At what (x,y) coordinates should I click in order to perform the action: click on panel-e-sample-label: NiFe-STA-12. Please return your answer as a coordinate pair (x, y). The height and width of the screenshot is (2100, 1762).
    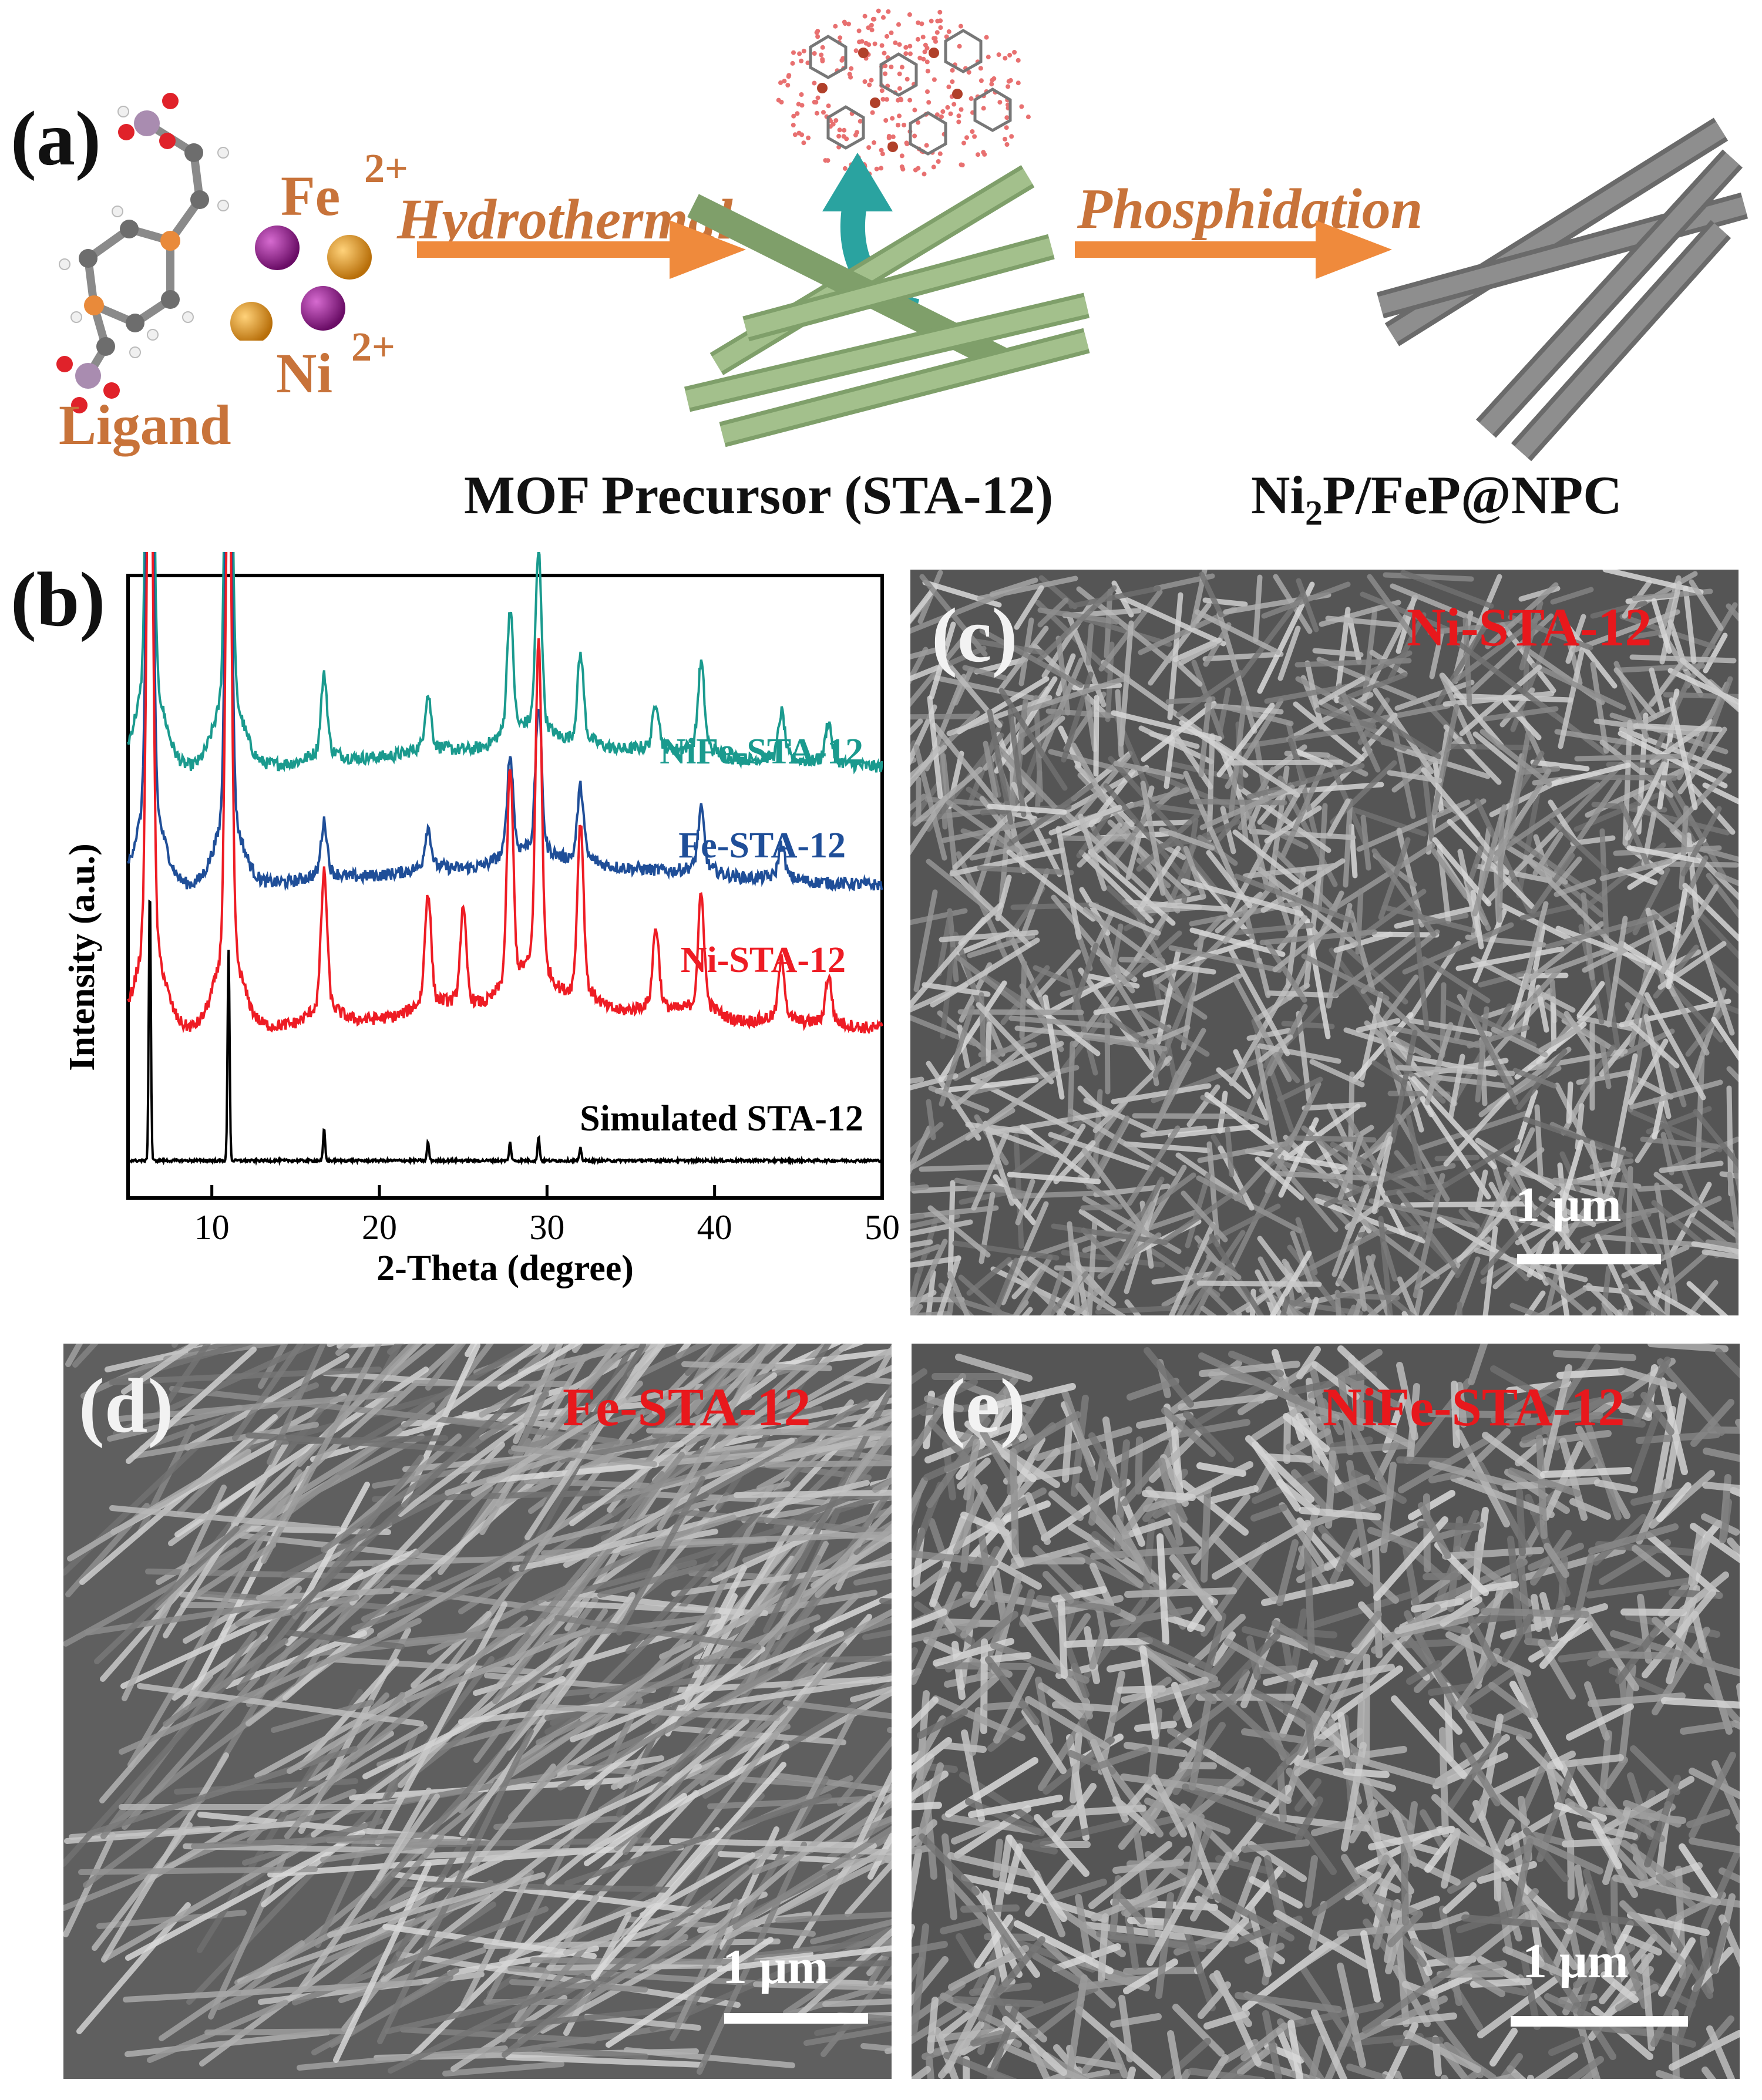
    Looking at the image, I should click on (1474, 1407).